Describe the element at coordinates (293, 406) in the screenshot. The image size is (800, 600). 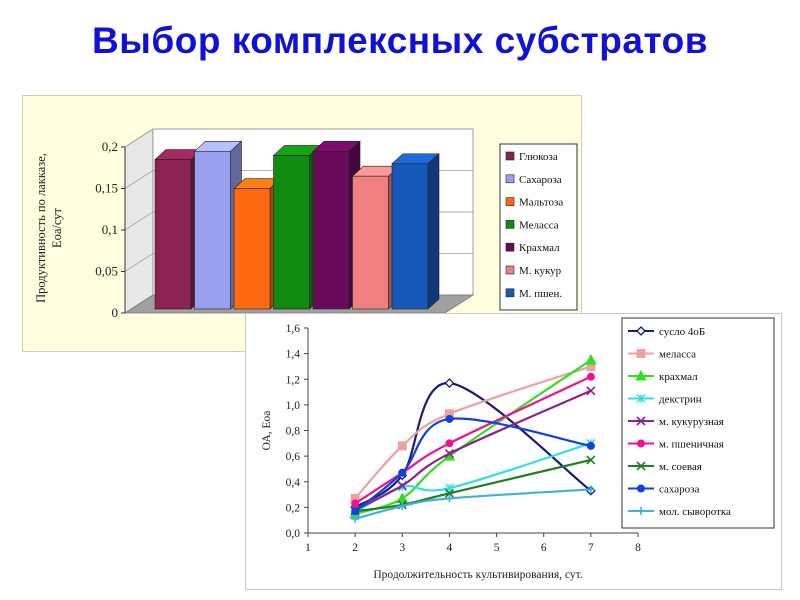
I see `y-tick-label: 1,0` at that location.